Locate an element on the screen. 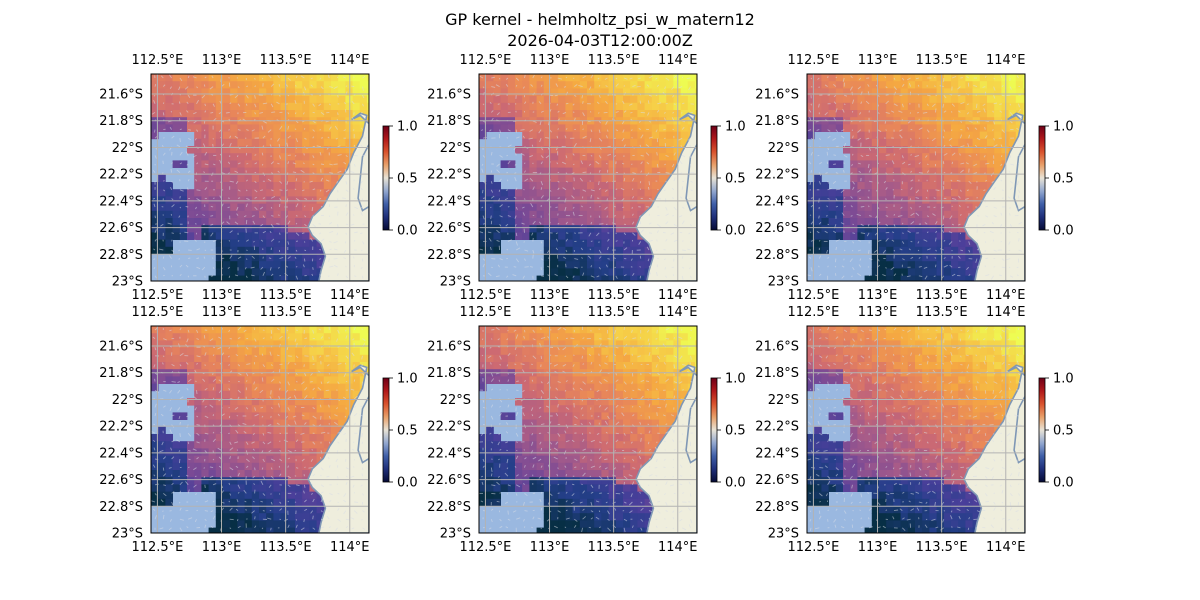 The width and height of the screenshot is (1200, 600). y-tick-label: 22.2°S is located at coordinates (777, 427).